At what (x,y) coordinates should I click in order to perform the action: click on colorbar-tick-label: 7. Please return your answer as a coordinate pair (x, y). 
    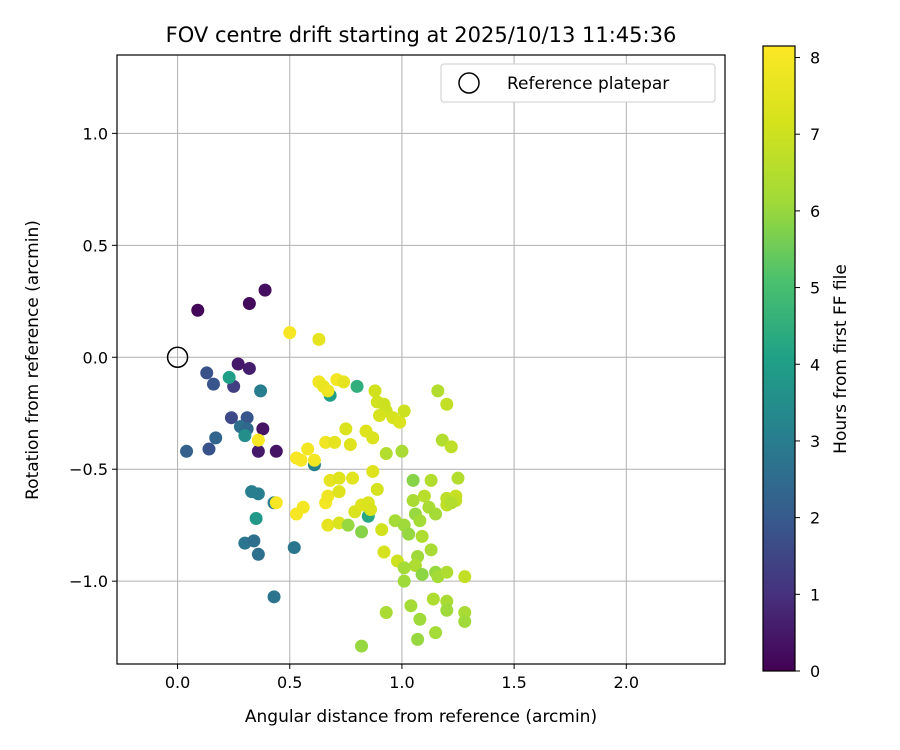
    Looking at the image, I should click on (815, 134).